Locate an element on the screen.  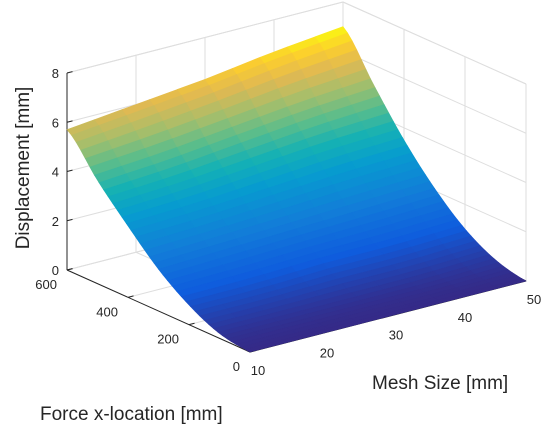
x-tick-label: 10 is located at coordinates (258, 370).